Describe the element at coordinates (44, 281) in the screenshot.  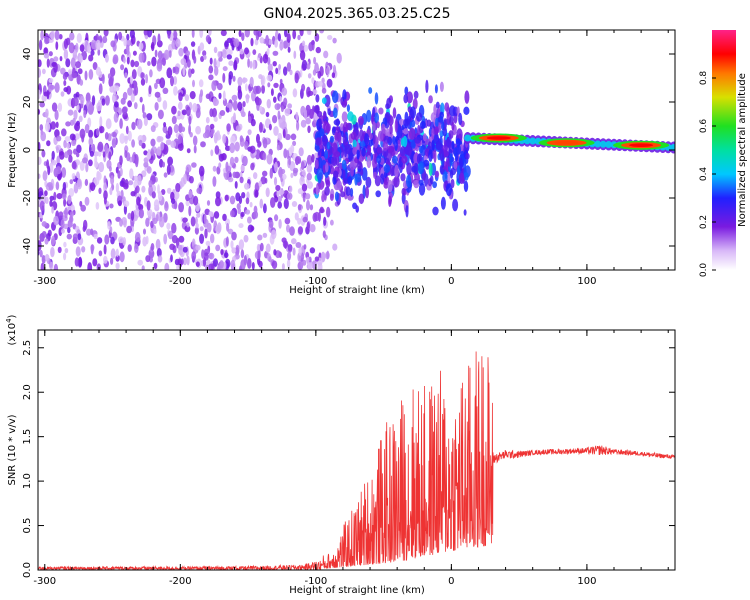
I see `x-tick-label: -300` at that location.